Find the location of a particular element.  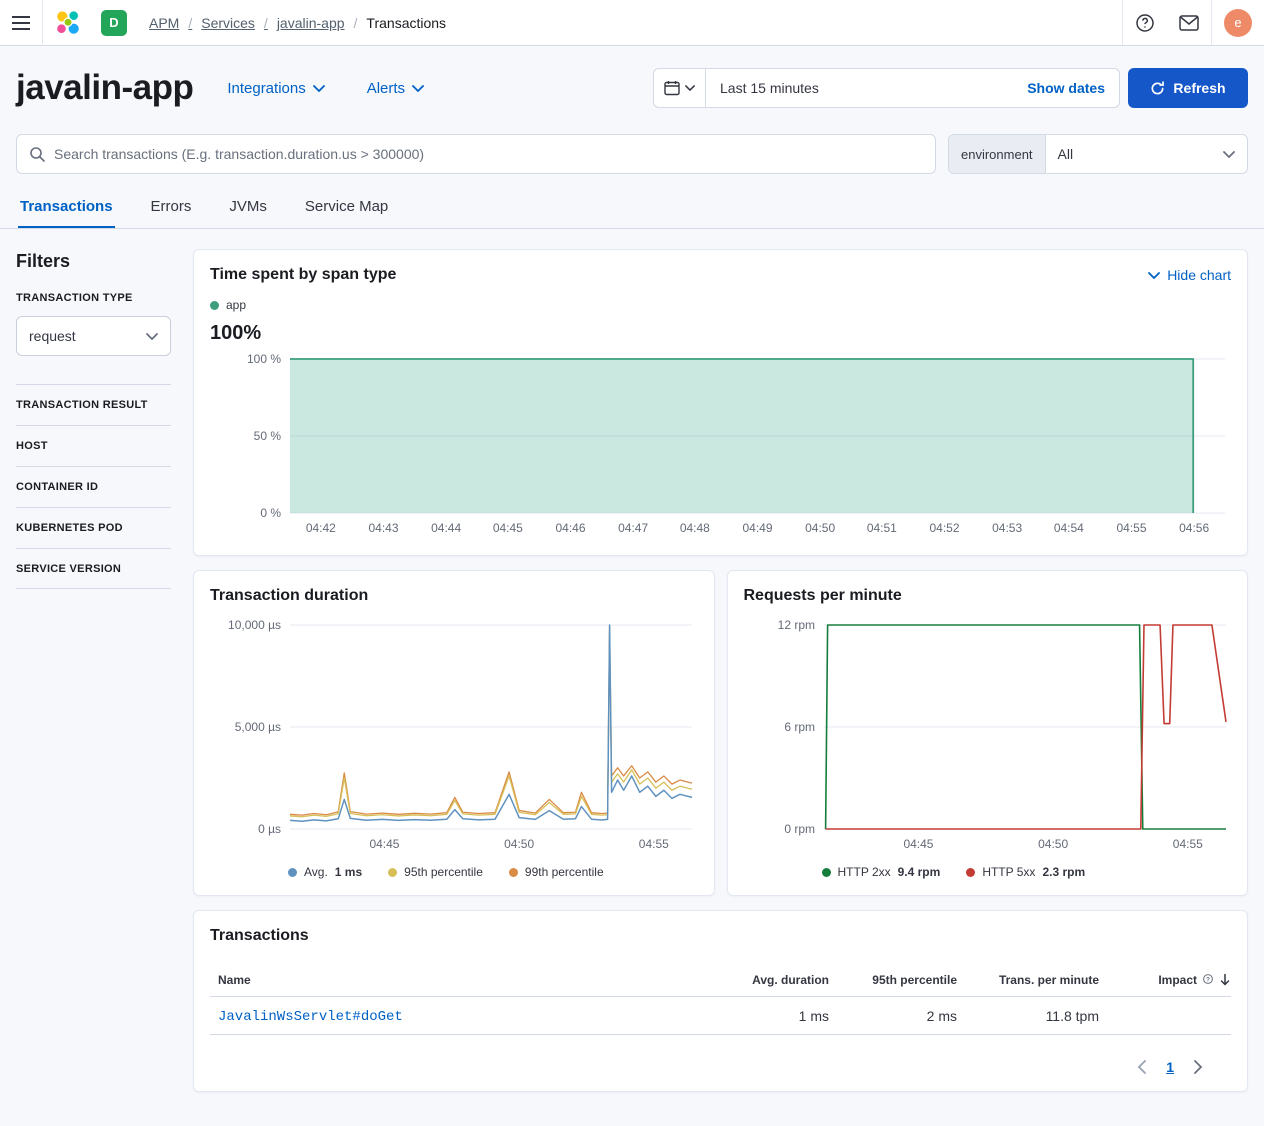

series-dot-app is located at coordinates (214, 305).